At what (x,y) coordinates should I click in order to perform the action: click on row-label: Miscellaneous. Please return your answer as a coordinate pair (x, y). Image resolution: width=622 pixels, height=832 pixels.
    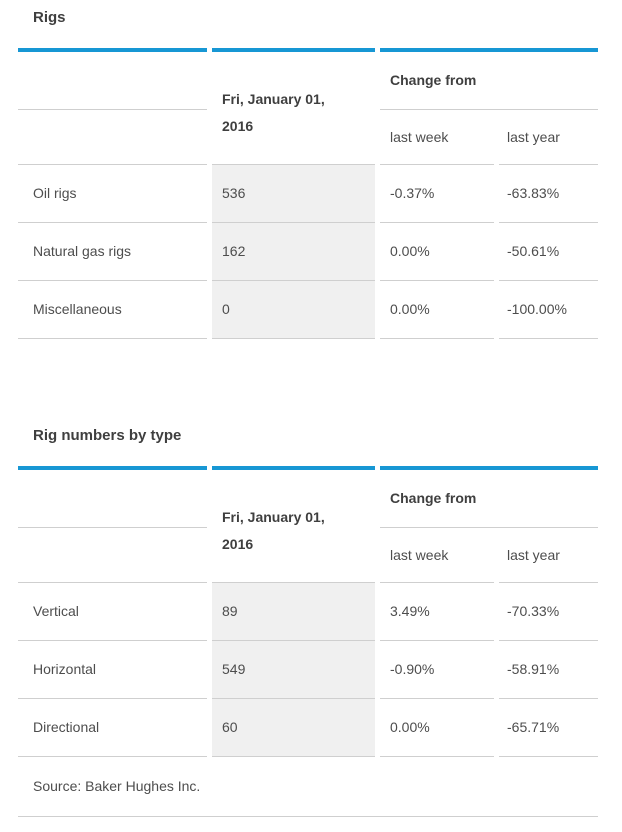
    Looking at the image, I should click on (112, 310).